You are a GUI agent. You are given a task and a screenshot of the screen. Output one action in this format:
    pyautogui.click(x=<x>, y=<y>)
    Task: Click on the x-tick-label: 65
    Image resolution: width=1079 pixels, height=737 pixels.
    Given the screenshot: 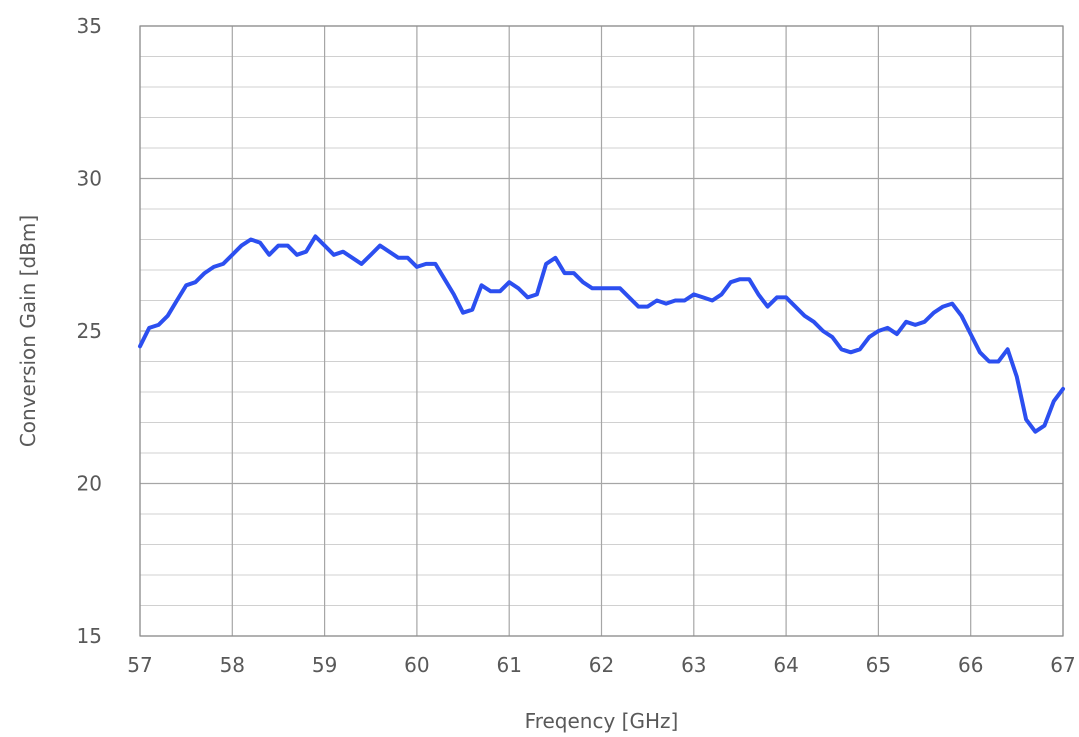 What is the action you would take?
    pyautogui.click(x=878, y=665)
    